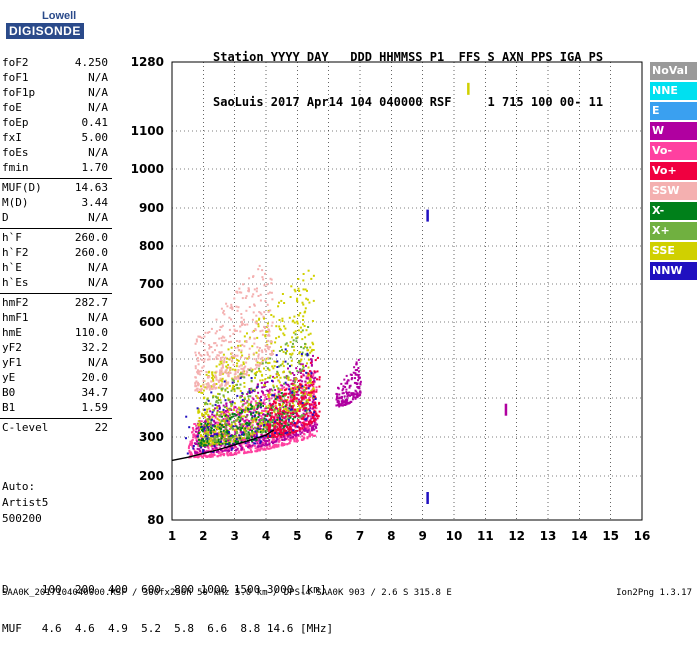  Describe the element at coordinates (91, 302) in the screenshot. I see `param-value: 282.7` at that location.